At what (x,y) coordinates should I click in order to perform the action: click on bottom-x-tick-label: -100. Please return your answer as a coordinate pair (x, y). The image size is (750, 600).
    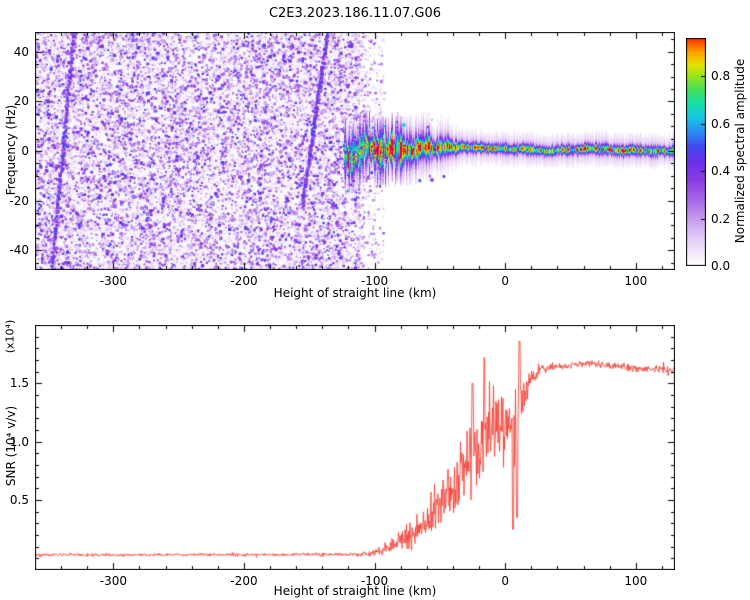
    Looking at the image, I should click on (374, 581).